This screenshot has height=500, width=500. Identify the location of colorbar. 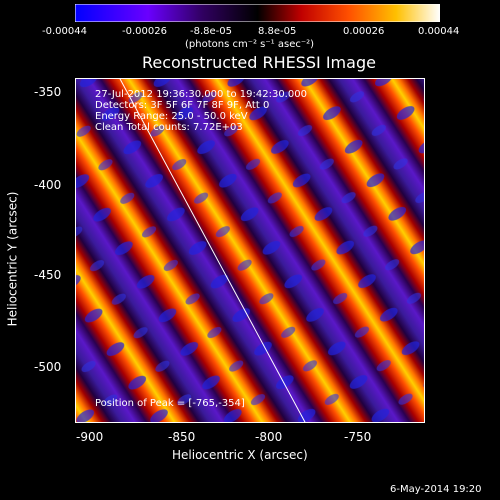
(257, 13).